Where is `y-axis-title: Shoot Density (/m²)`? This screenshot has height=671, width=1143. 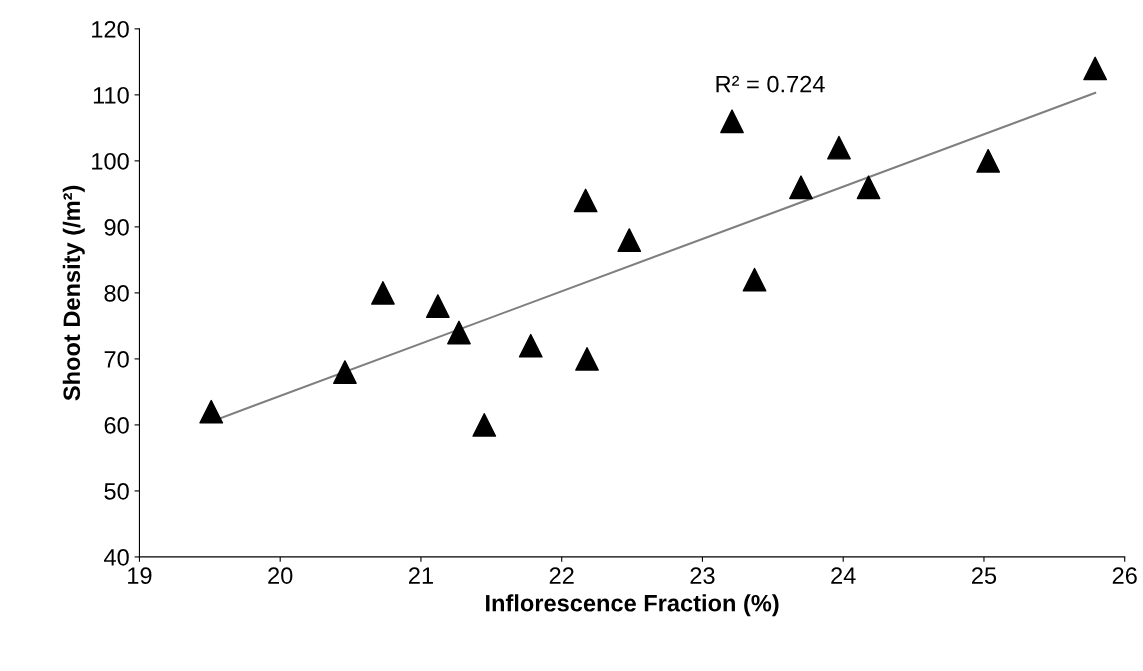
y-axis-title: Shoot Density (/m²) is located at coordinates (73, 293).